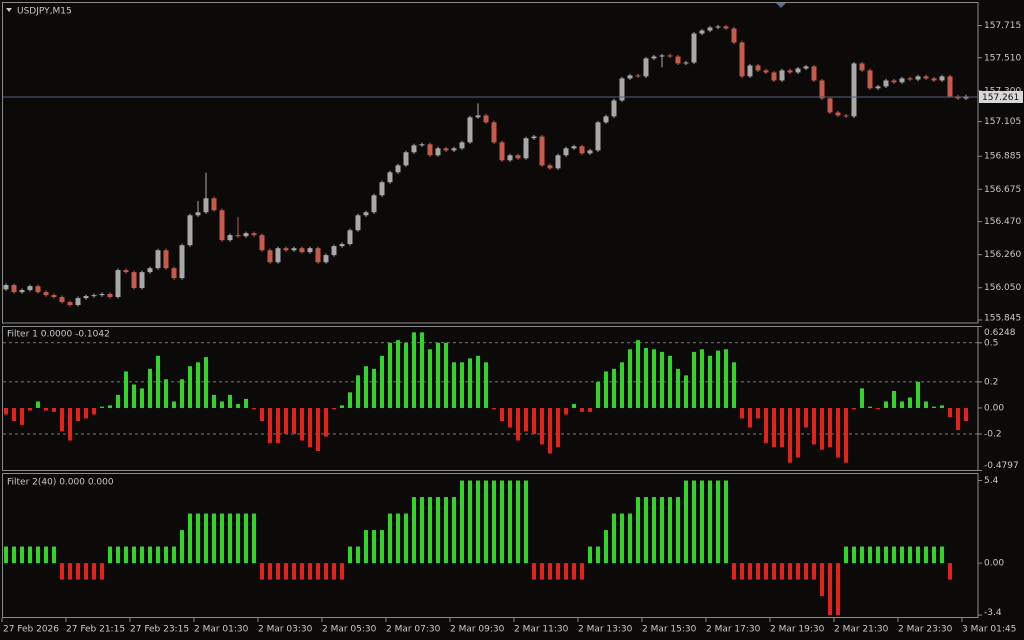  I want to click on y-tick-label: 156.885, so click(1002, 157).